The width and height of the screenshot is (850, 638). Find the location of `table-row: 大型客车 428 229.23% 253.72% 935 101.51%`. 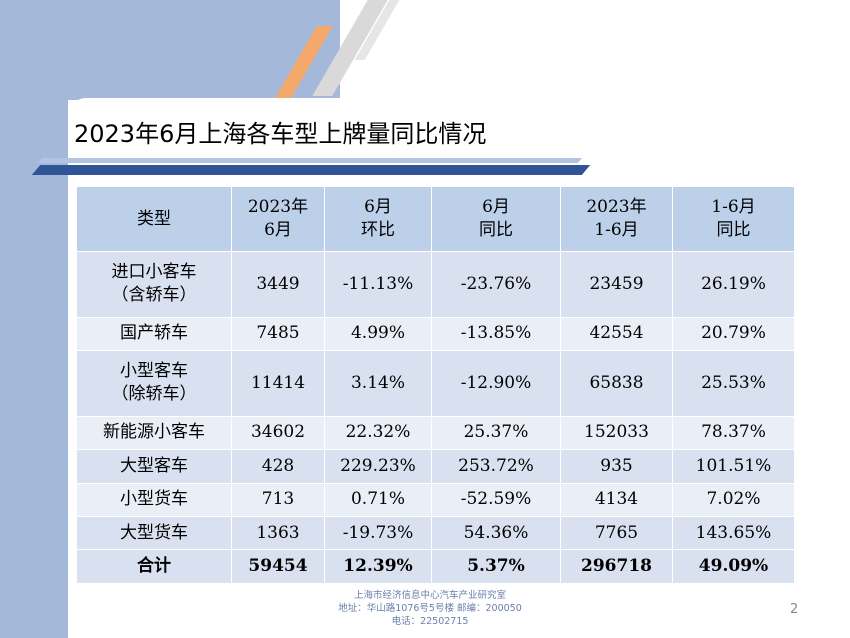

table-row: 大型客车 428 229.23% 253.72% 935 101.51% is located at coordinates (435, 466).